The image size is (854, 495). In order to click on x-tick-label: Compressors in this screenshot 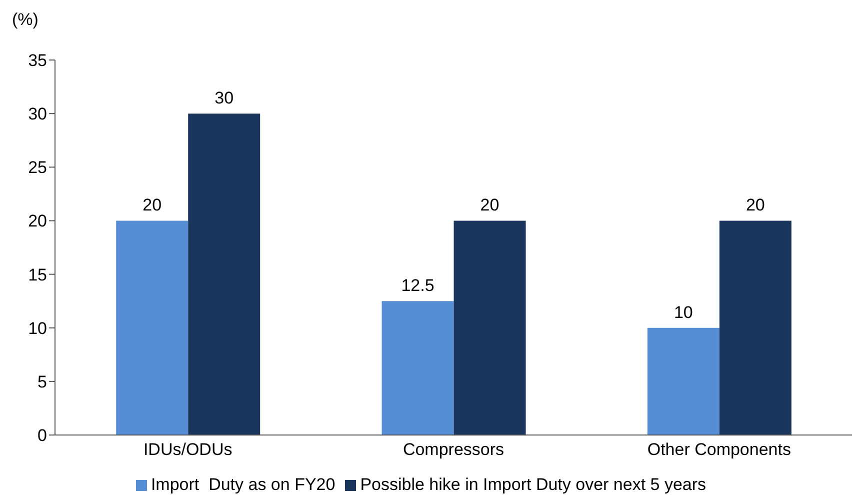, I will do `click(453, 450)`.